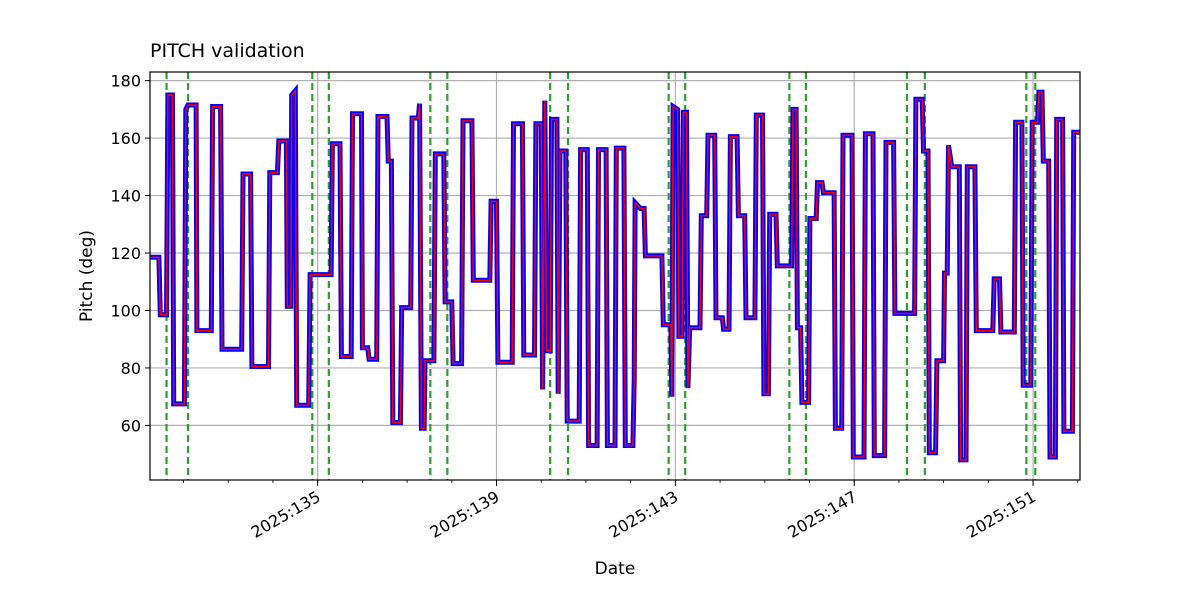  What do you see at coordinates (131, 368) in the screenshot?
I see `y-tick-label: 80` at bounding box center [131, 368].